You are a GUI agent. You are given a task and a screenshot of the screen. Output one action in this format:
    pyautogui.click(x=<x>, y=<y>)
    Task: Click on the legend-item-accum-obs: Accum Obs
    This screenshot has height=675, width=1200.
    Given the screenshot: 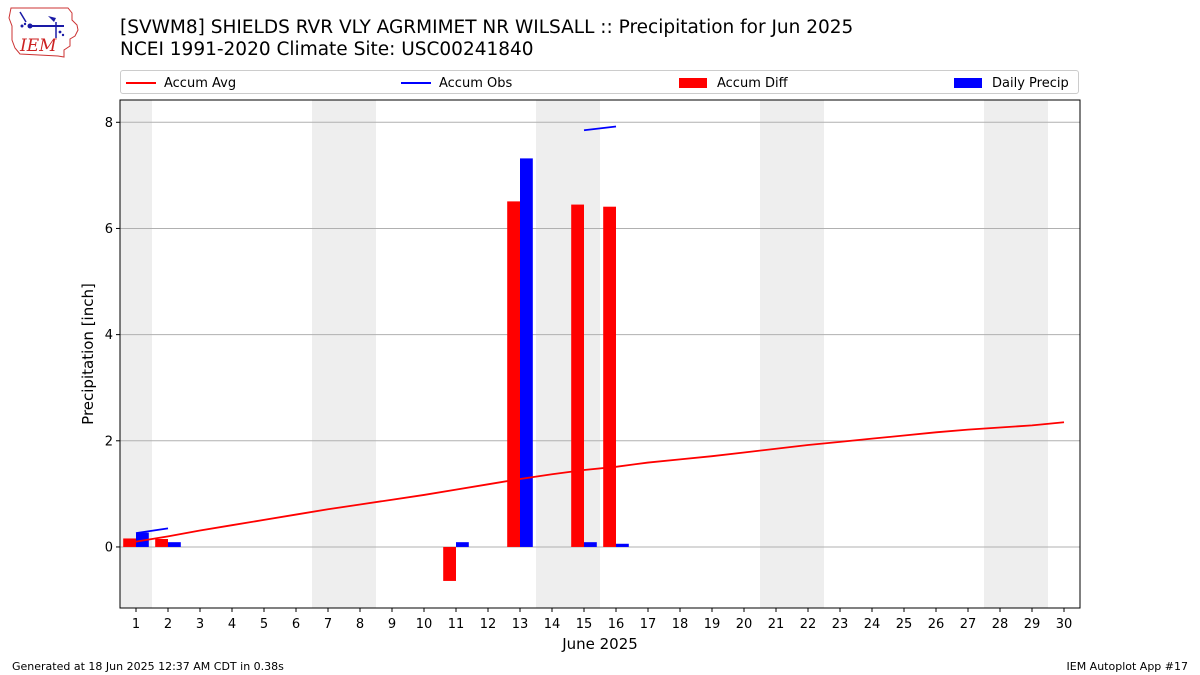 What is the action you would take?
    pyautogui.click(x=456, y=83)
    